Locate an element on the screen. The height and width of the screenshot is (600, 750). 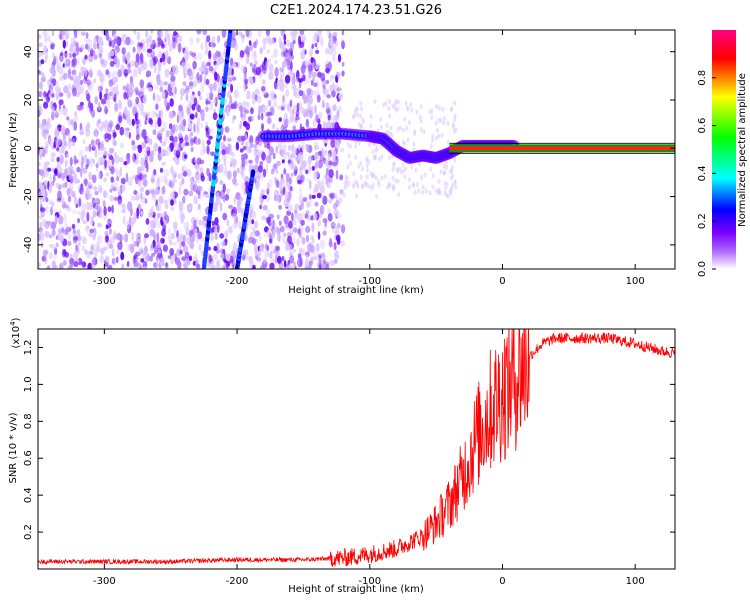
x-tick-label: -200 is located at coordinates (237, 581).